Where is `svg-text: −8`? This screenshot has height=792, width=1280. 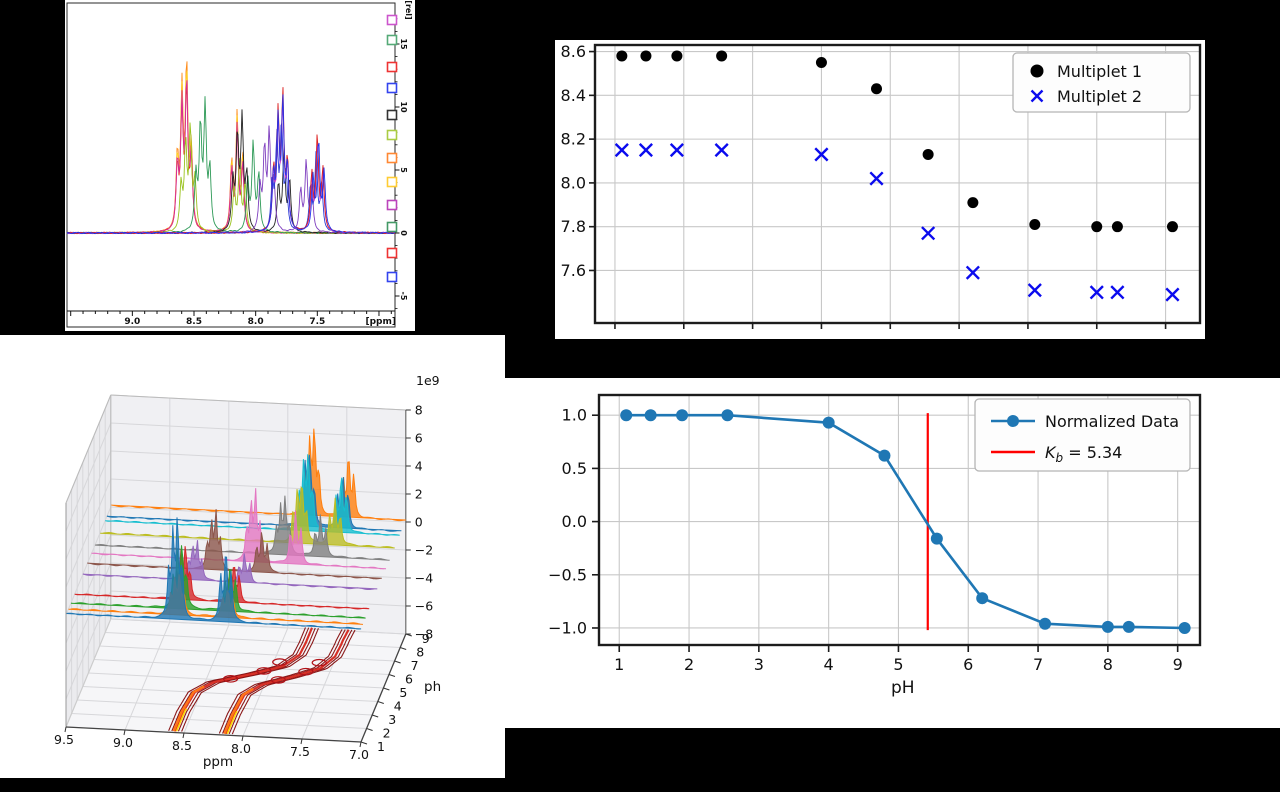 svg-text: −8 is located at coordinates (424, 634).